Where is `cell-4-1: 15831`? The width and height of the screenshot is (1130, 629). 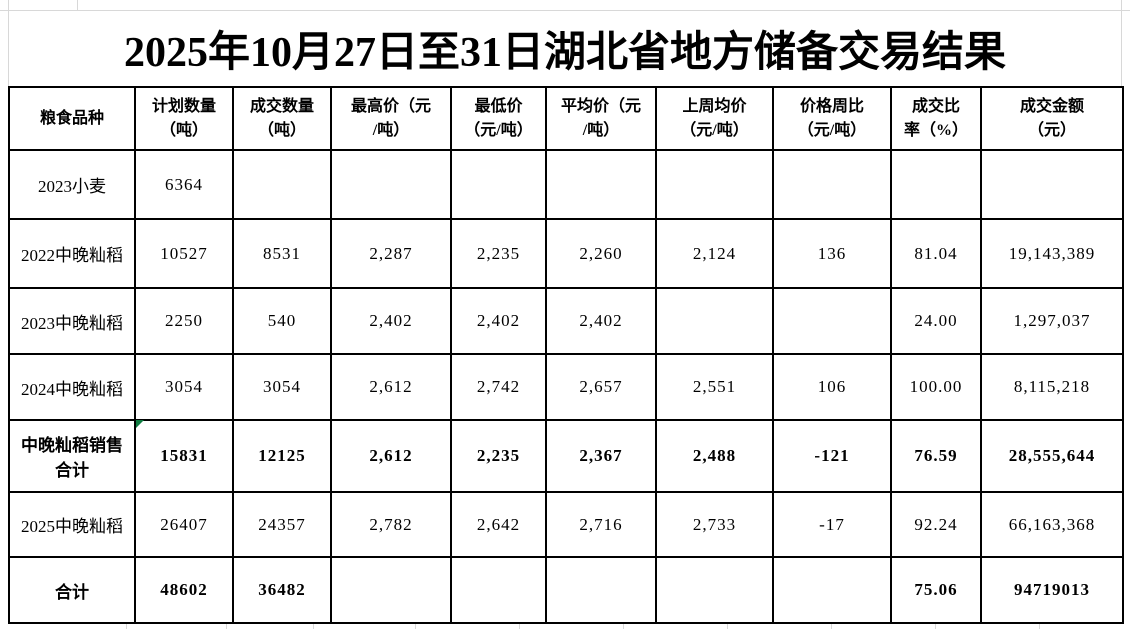 cell-4-1: 15831 is located at coordinates (184, 456).